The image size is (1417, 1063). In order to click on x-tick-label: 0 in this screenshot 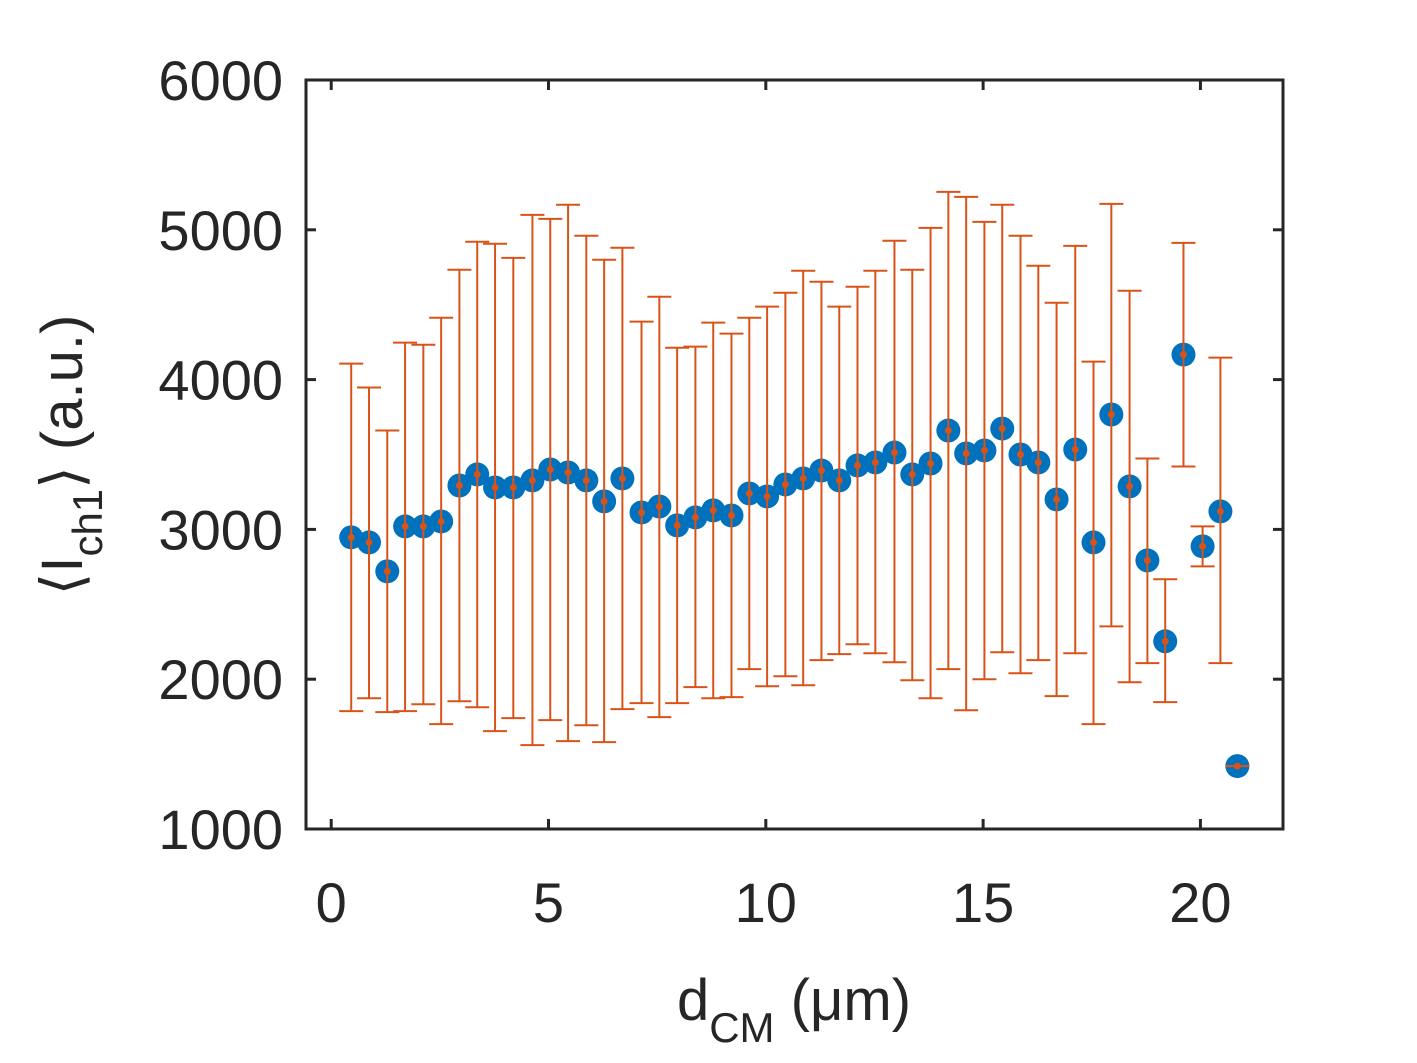, I will do `click(331, 902)`.